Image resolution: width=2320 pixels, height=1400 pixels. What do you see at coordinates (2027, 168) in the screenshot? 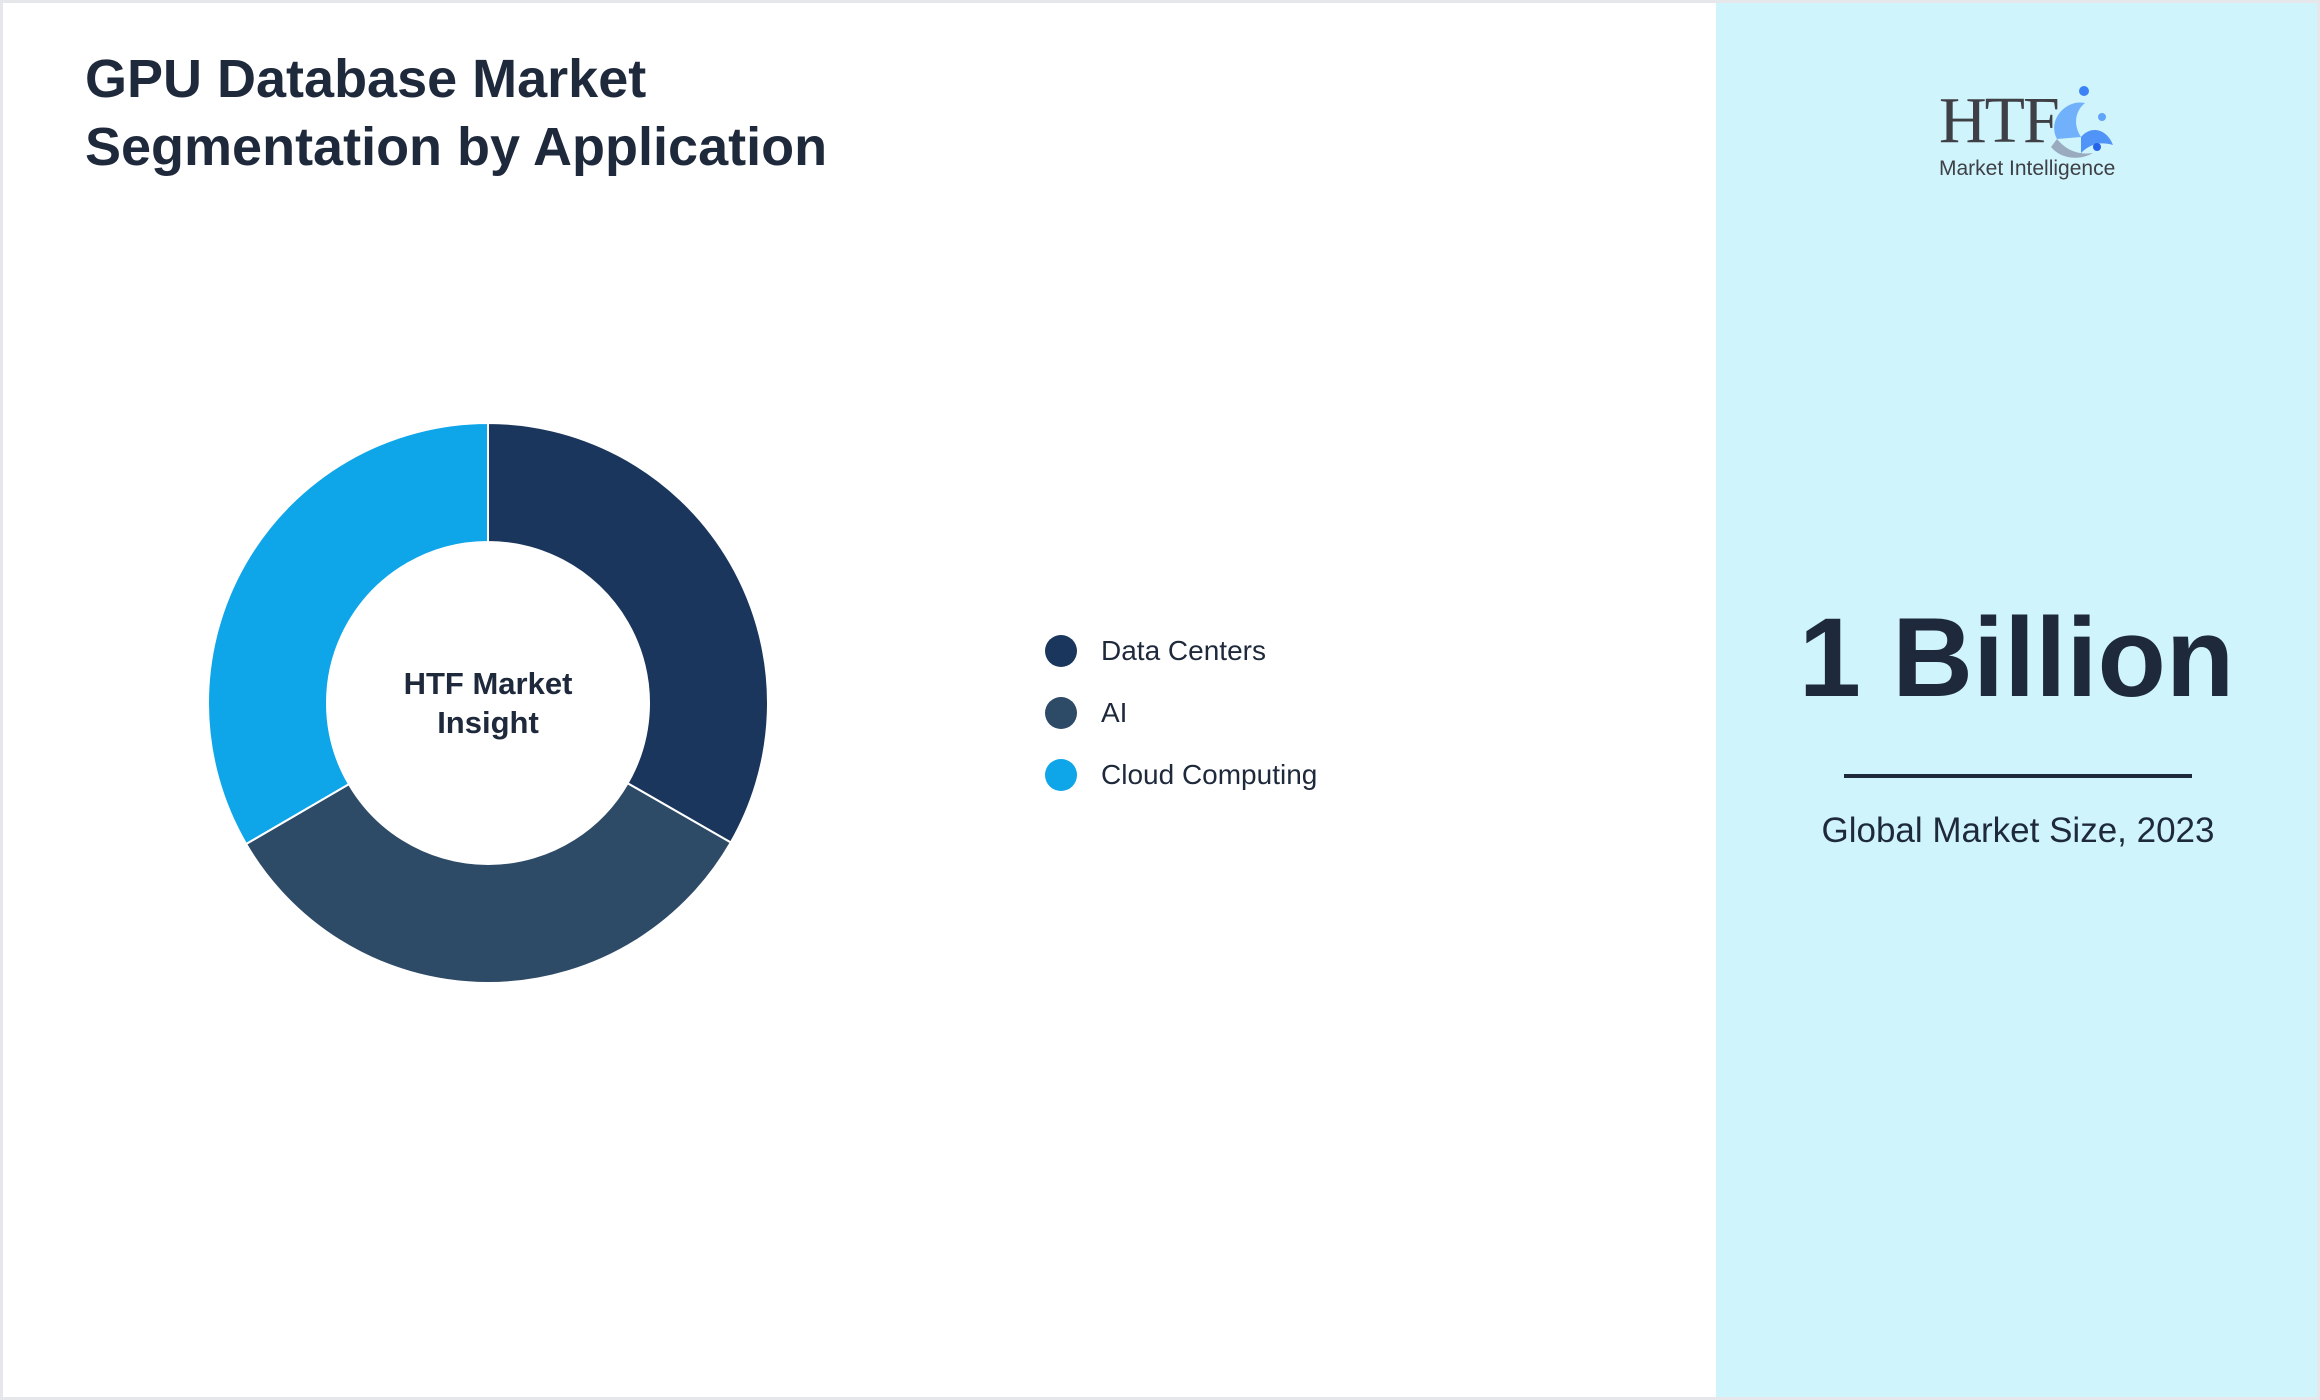
I see `logo-tagline: Market Intelligence` at bounding box center [2027, 168].